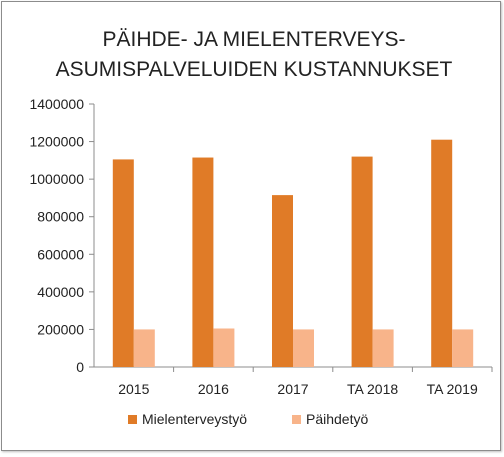 Image resolution: width=504 pixels, height=457 pixels. Describe the element at coordinates (213, 389) in the screenshot. I see `x-tick-label: 2016` at that location.